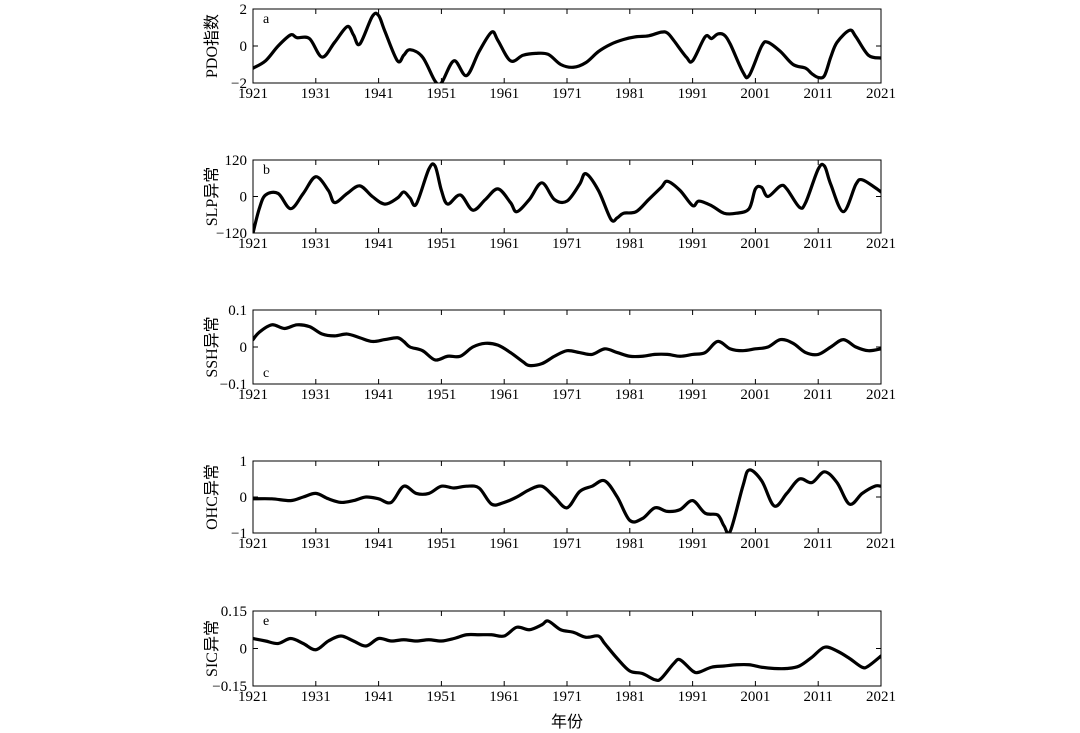 This screenshot has width=1080, height=733. Describe the element at coordinates (229, 687) in the screenshot. I see `y-tick-label: −0.15` at that location.